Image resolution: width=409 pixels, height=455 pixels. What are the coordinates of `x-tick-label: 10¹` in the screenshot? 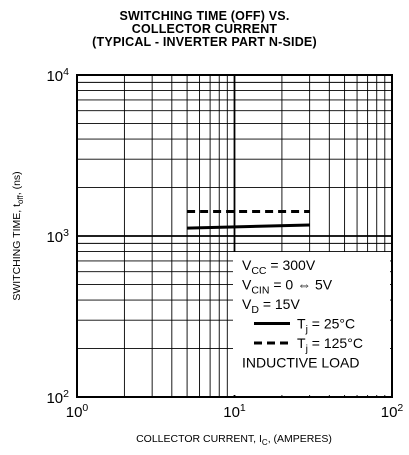 It's located at (234, 411).